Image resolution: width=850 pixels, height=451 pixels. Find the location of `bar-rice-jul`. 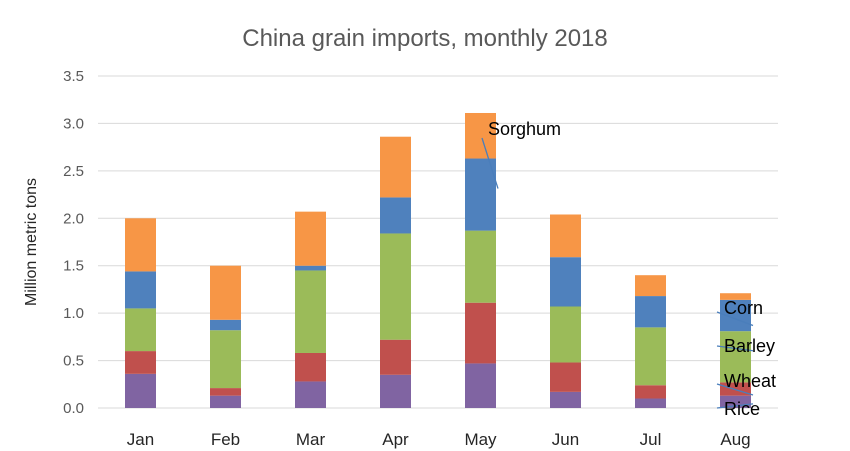

bar-rice-jul is located at coordinates (650, 403).